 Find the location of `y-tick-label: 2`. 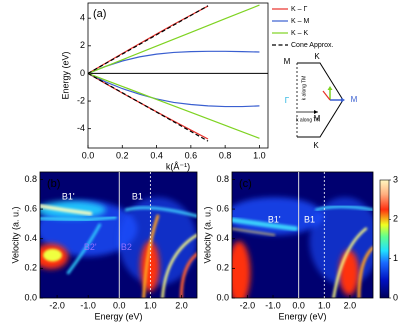

y-tick-label: 2 is located at coordinates (82, 45).